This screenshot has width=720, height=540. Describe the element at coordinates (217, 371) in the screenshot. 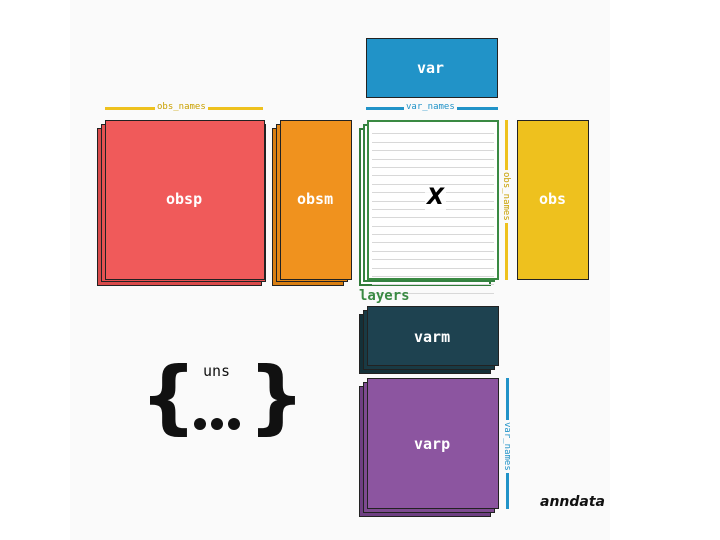

I see `uns-label: uns` at that location.